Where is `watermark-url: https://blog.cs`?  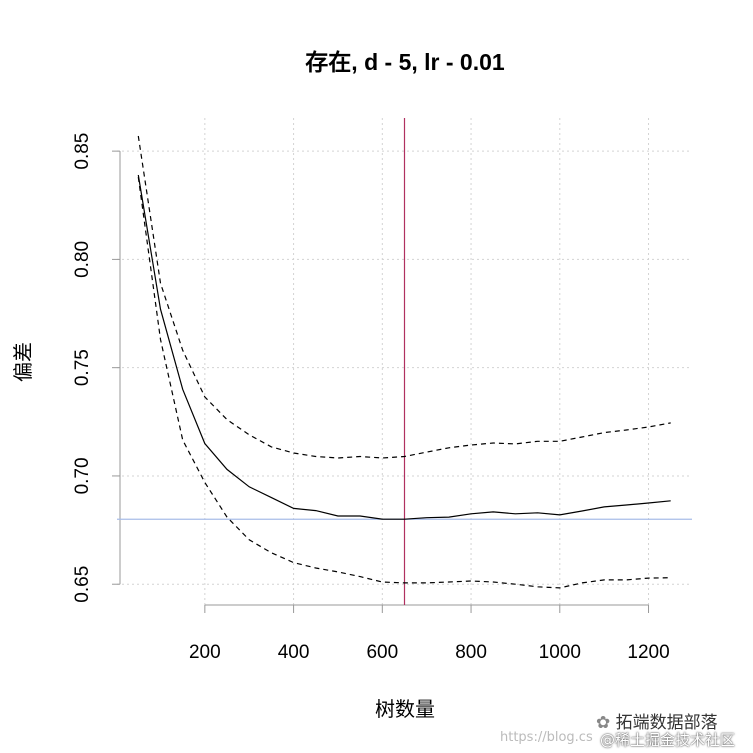
watermark-url: https://blog.cs is located at coordinates (546, 737).